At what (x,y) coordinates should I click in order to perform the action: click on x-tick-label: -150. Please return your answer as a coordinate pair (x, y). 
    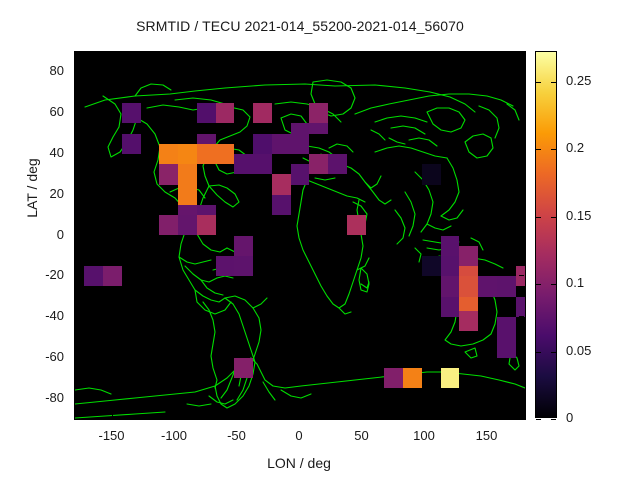
    Looking at the image, I should click on (111, 435).